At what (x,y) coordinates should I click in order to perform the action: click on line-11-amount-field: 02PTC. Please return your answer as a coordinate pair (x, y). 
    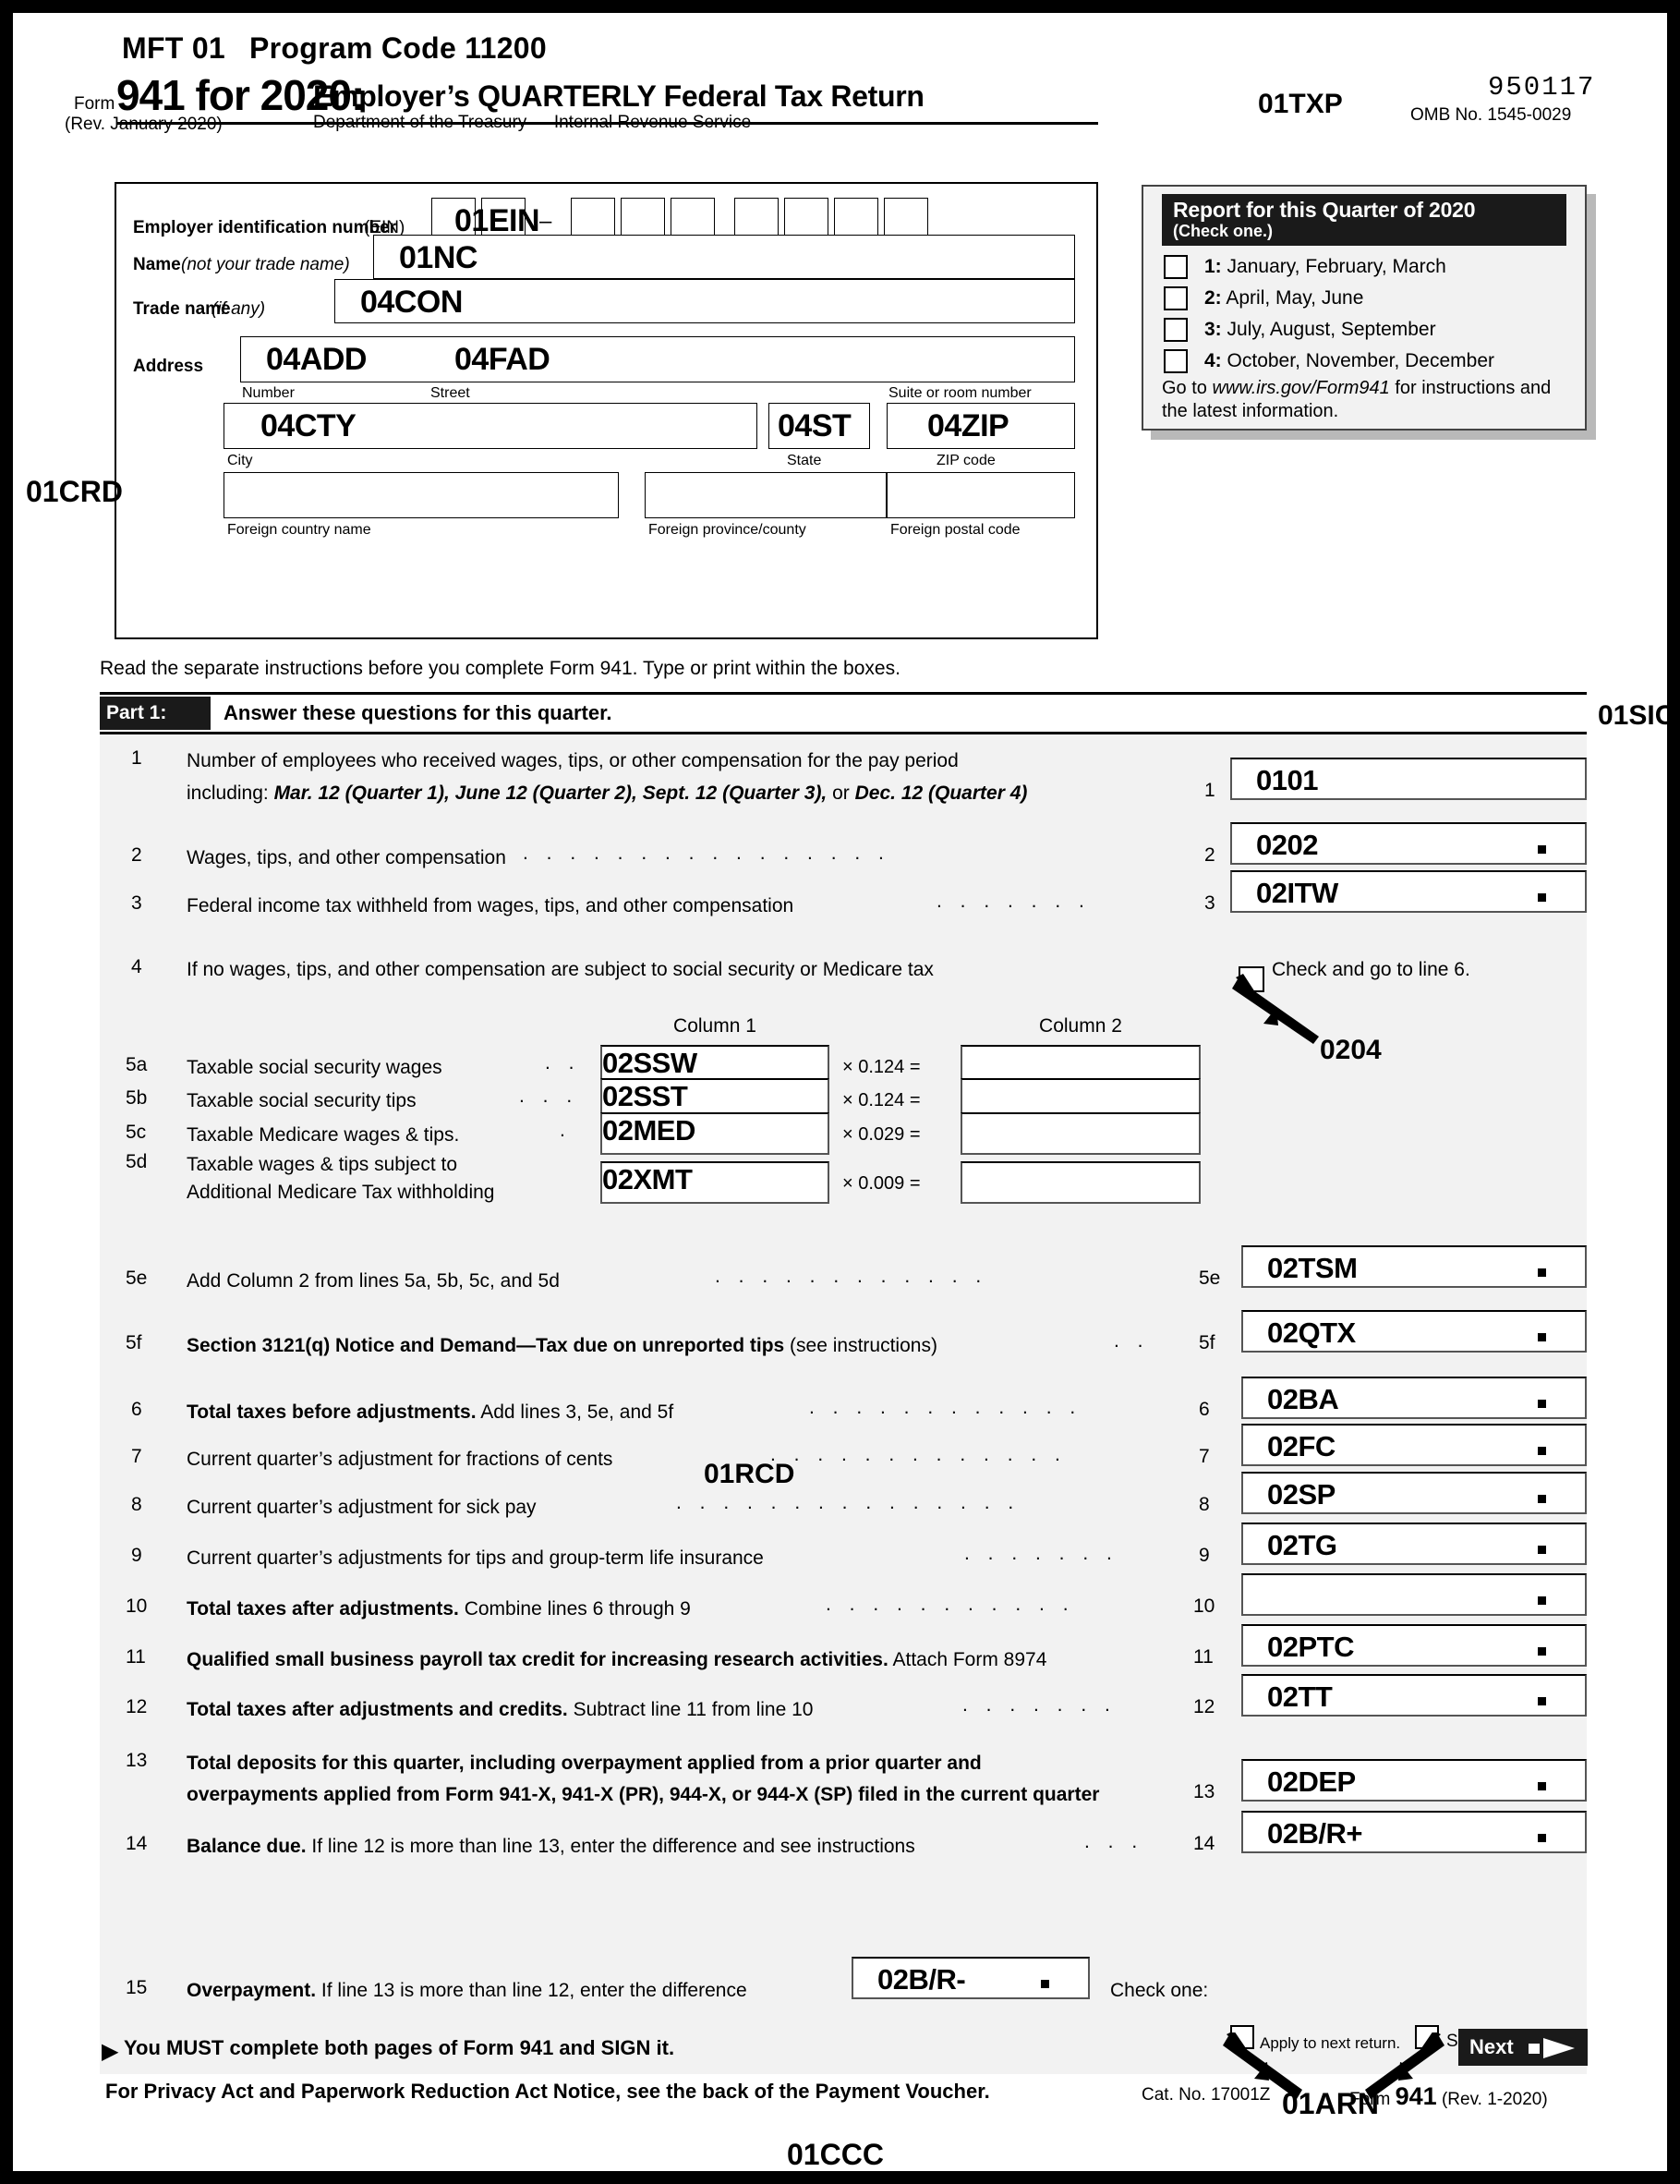
    Looking at the image, I should click on (1414, 1645).